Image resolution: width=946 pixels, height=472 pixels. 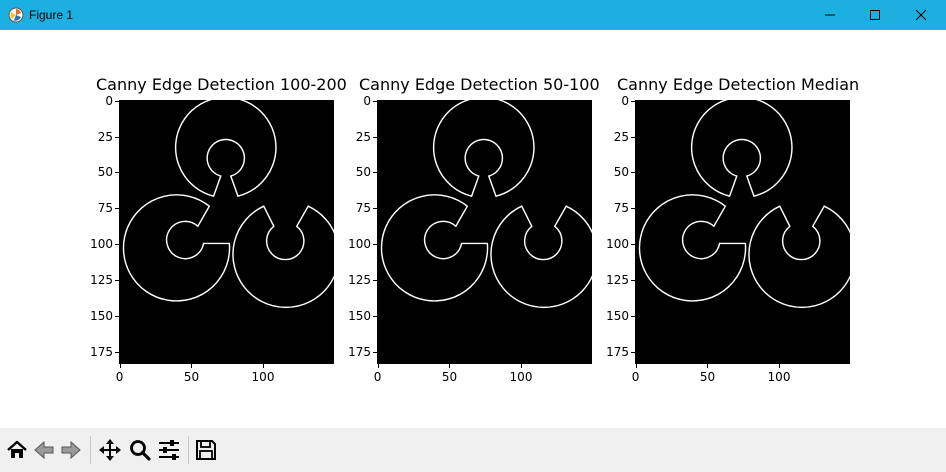 I want to click on back-button, so click(x=44, y=450).